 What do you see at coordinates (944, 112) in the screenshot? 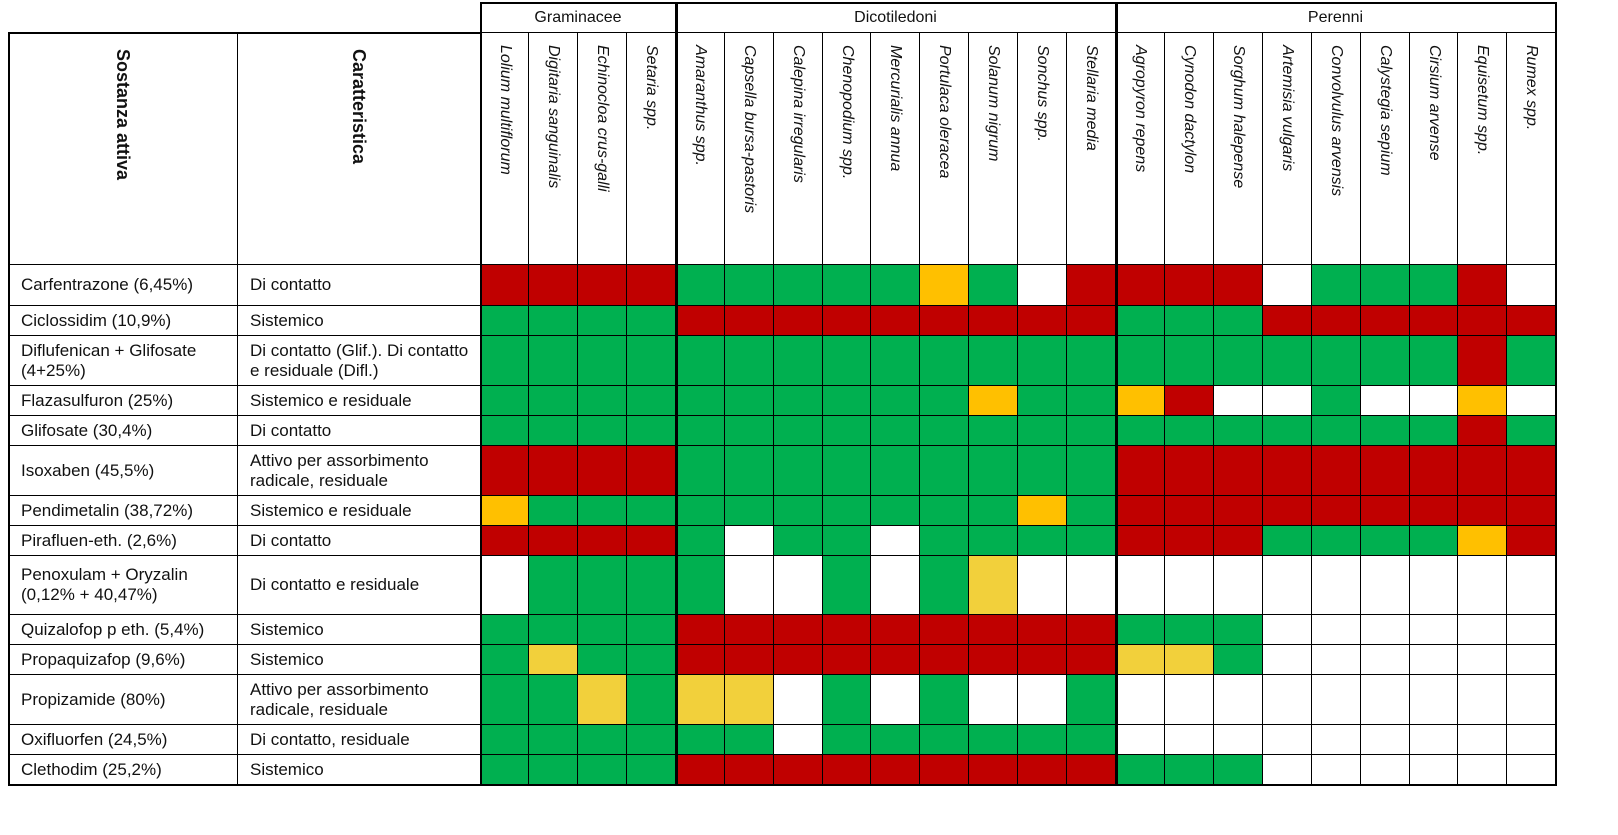
I see `species-name: Portulaca oleracea` at bounding box center [944, 112].